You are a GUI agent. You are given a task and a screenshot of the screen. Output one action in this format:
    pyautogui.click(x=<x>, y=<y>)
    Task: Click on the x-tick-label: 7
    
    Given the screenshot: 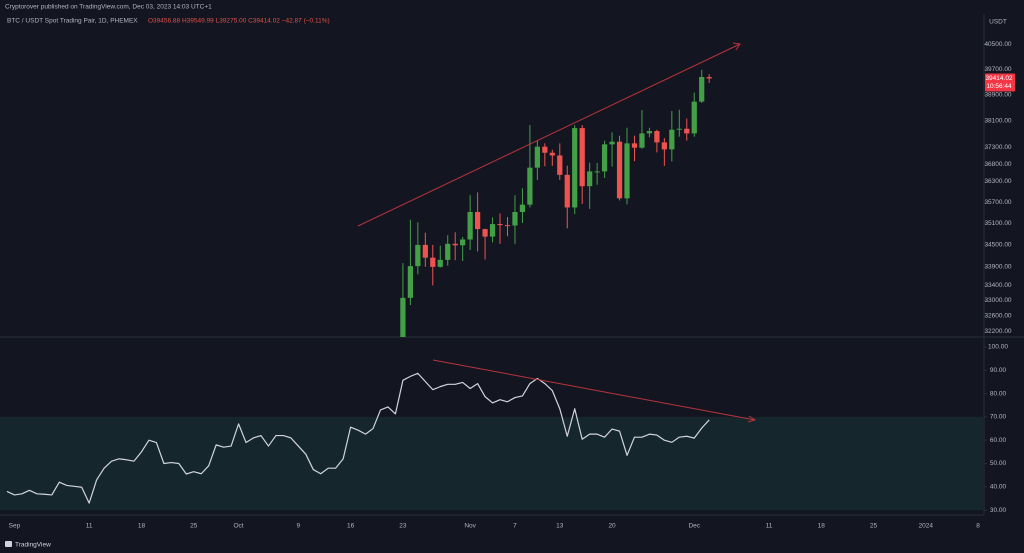 What is the action you would take?
    pyautogui.click(x=515, y=526)
    